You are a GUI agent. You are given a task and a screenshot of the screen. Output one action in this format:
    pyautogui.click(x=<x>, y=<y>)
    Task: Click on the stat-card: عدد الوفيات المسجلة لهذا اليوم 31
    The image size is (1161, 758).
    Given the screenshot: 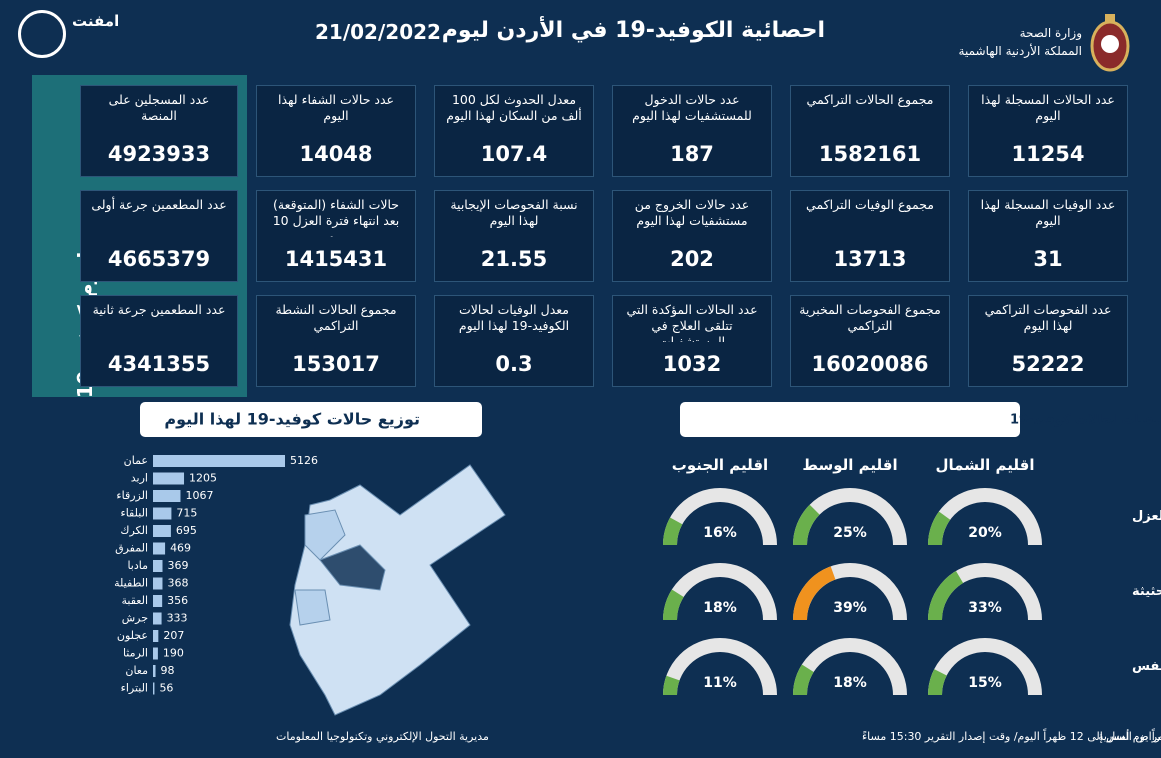 What is the action you would take?
    pyautogui.click(x=1048, y=236)
    